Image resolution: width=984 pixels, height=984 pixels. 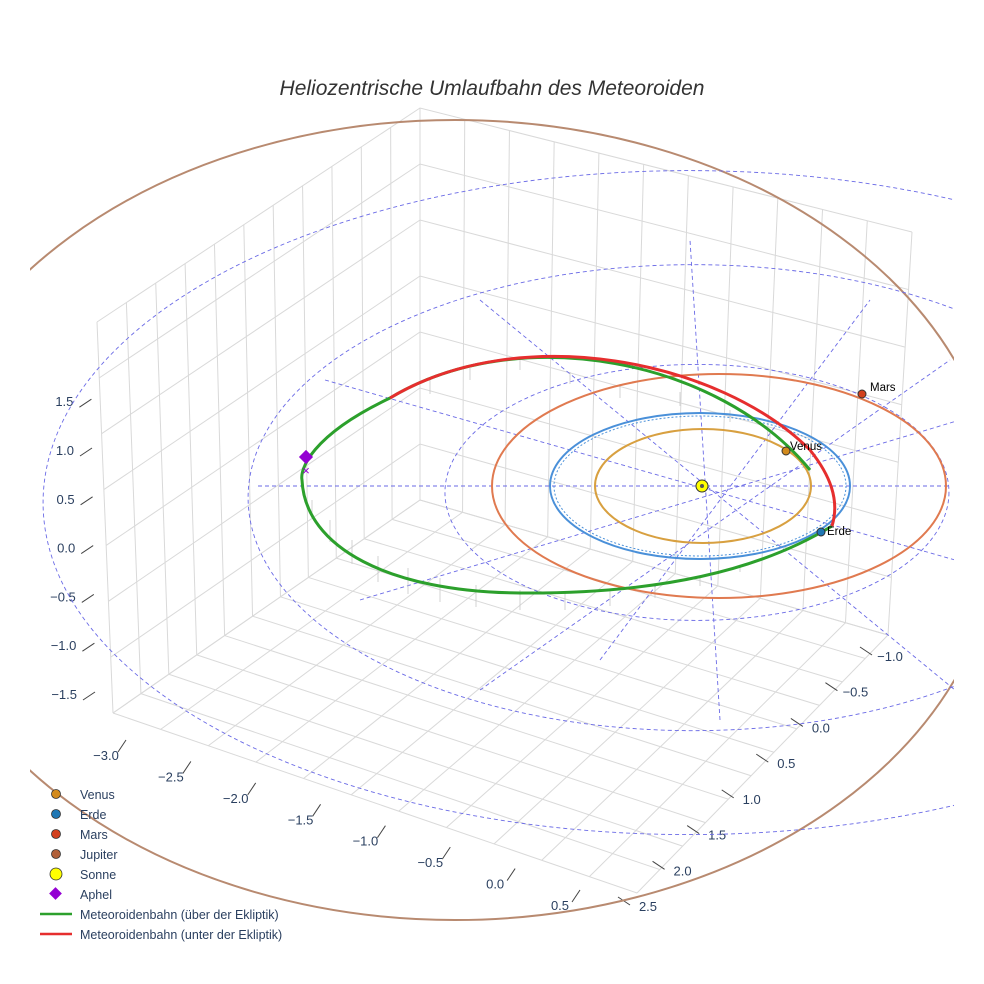 What do you see at coordinates (171, 776) in the screenshot?
I see `x-tick-label: −2.5` at bounding box center [171, 776].